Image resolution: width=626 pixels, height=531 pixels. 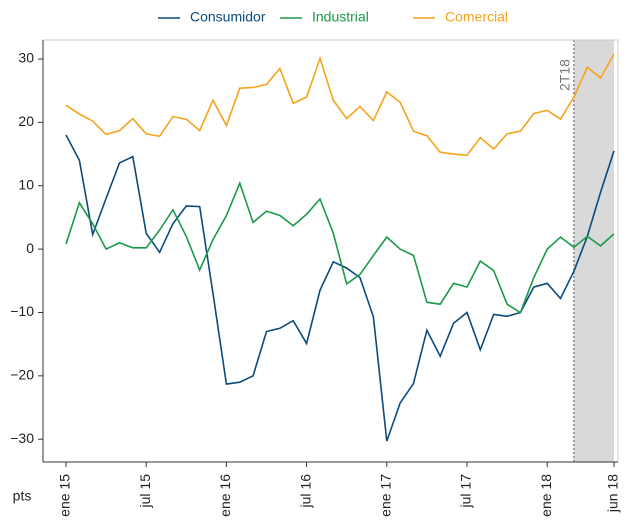 I want to click on x-tick-label: jul 17, so click(x=466, y=491).